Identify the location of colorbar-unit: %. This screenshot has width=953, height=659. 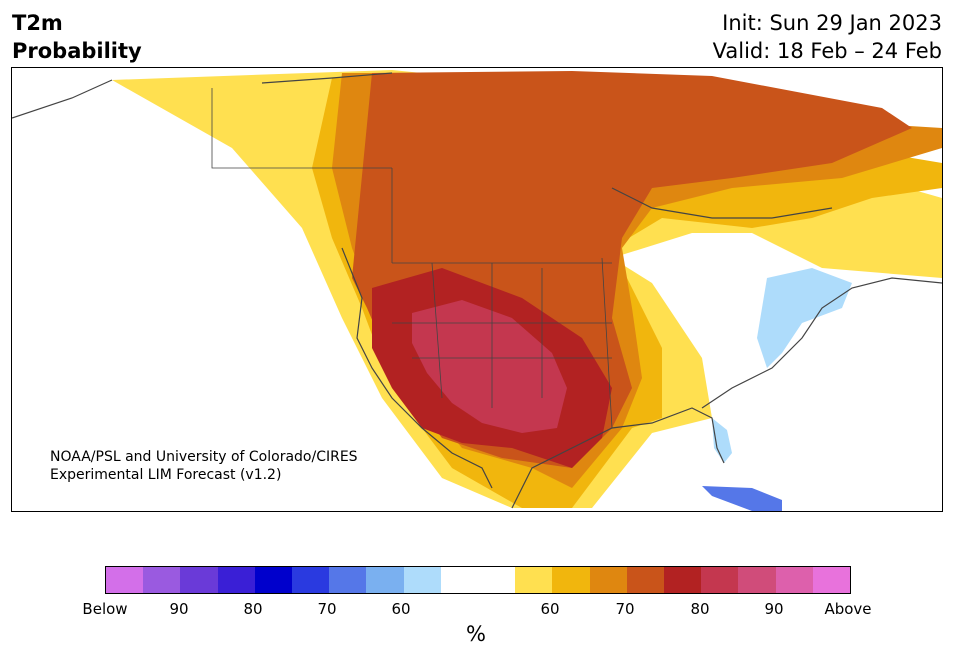
(476, 634).